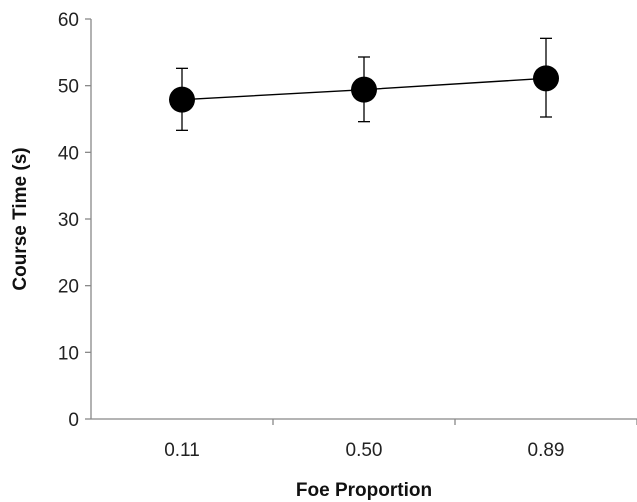  I want to click on x-tick-label: 0.11, so click(182, 450).